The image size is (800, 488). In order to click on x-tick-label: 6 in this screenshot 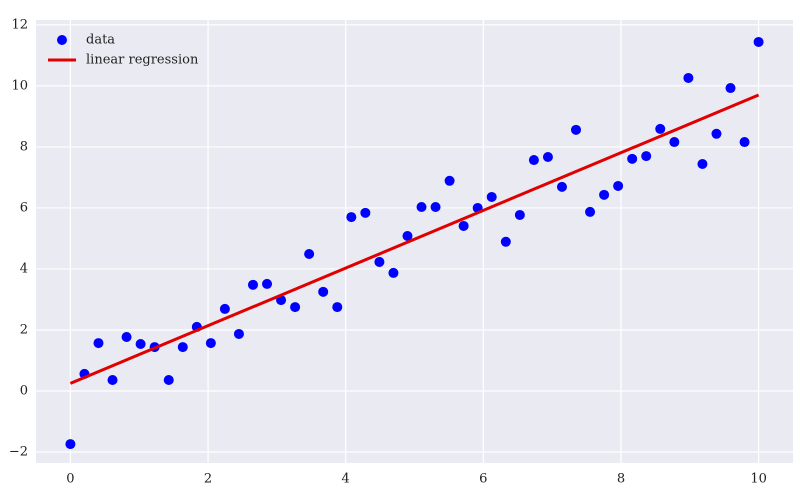, I will do `click(483, 479)`.